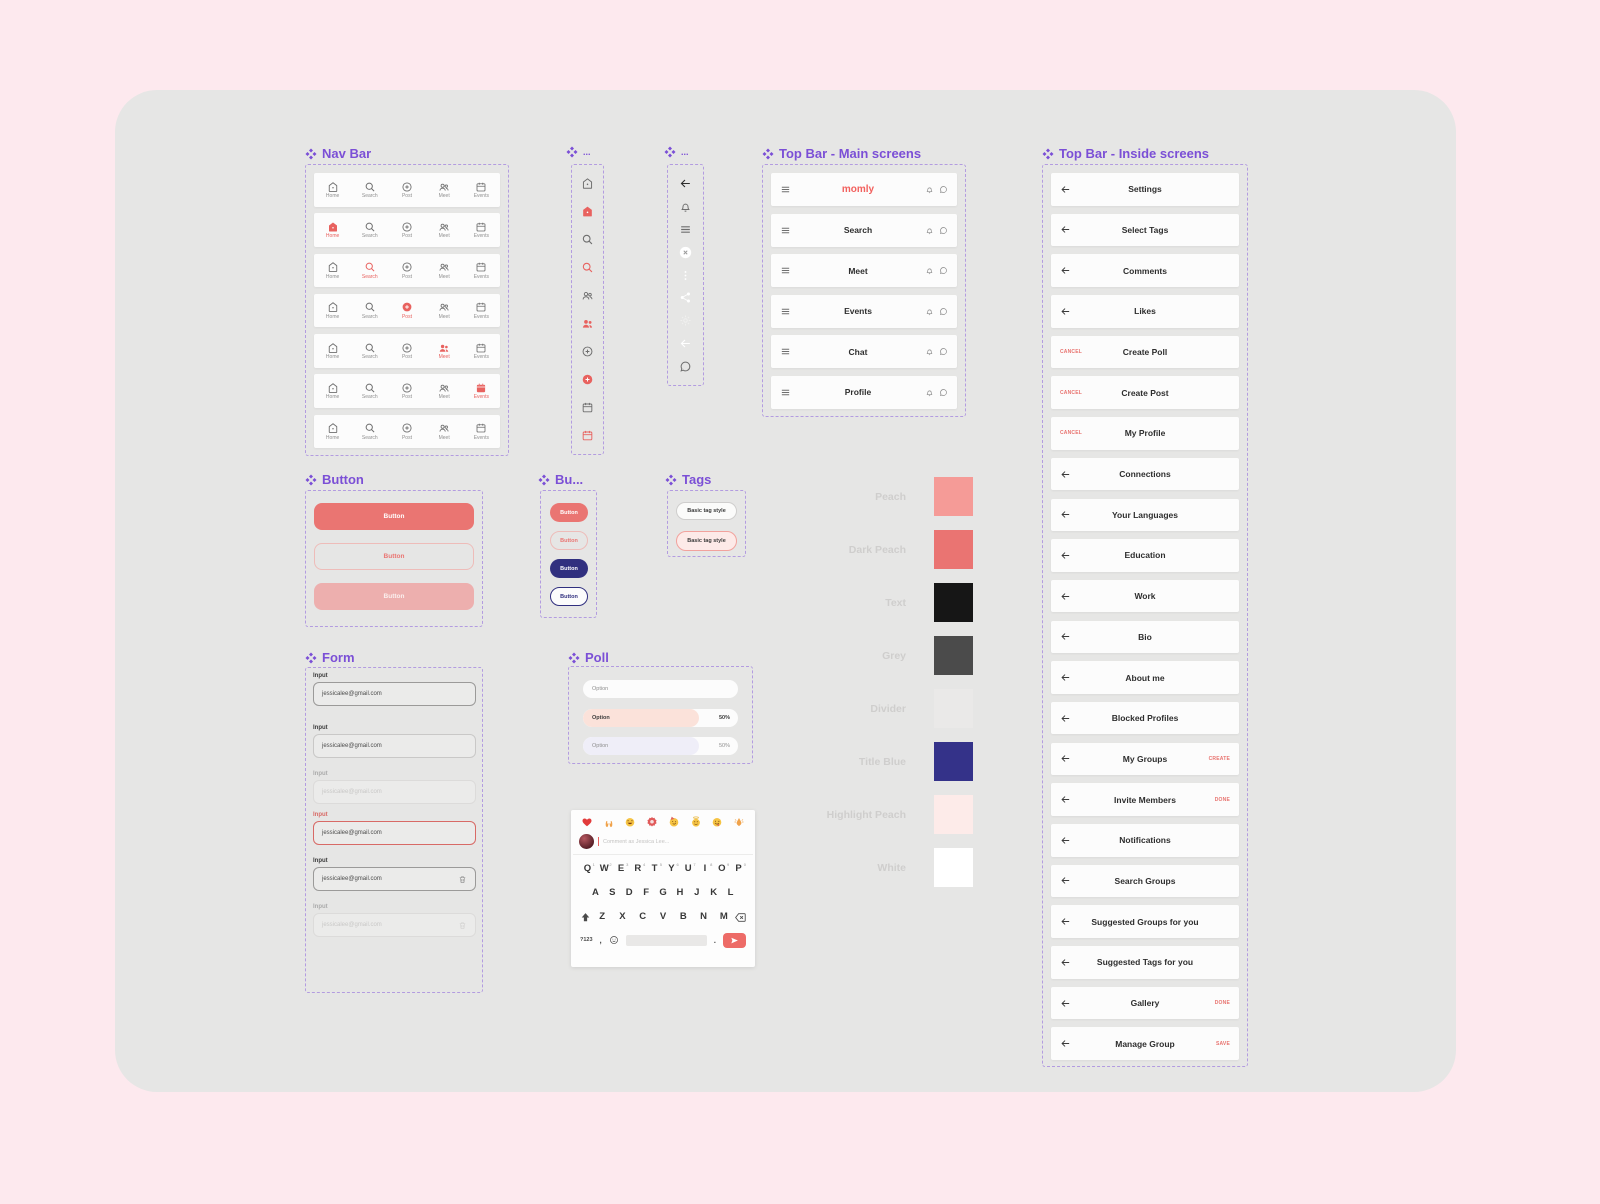 The width and height of the screenshot is (1600, 1204). What do you see at coordinates (569, 568) in the screenshot?
I see `small-button-navy: Button` at bounding box center [569, 568].